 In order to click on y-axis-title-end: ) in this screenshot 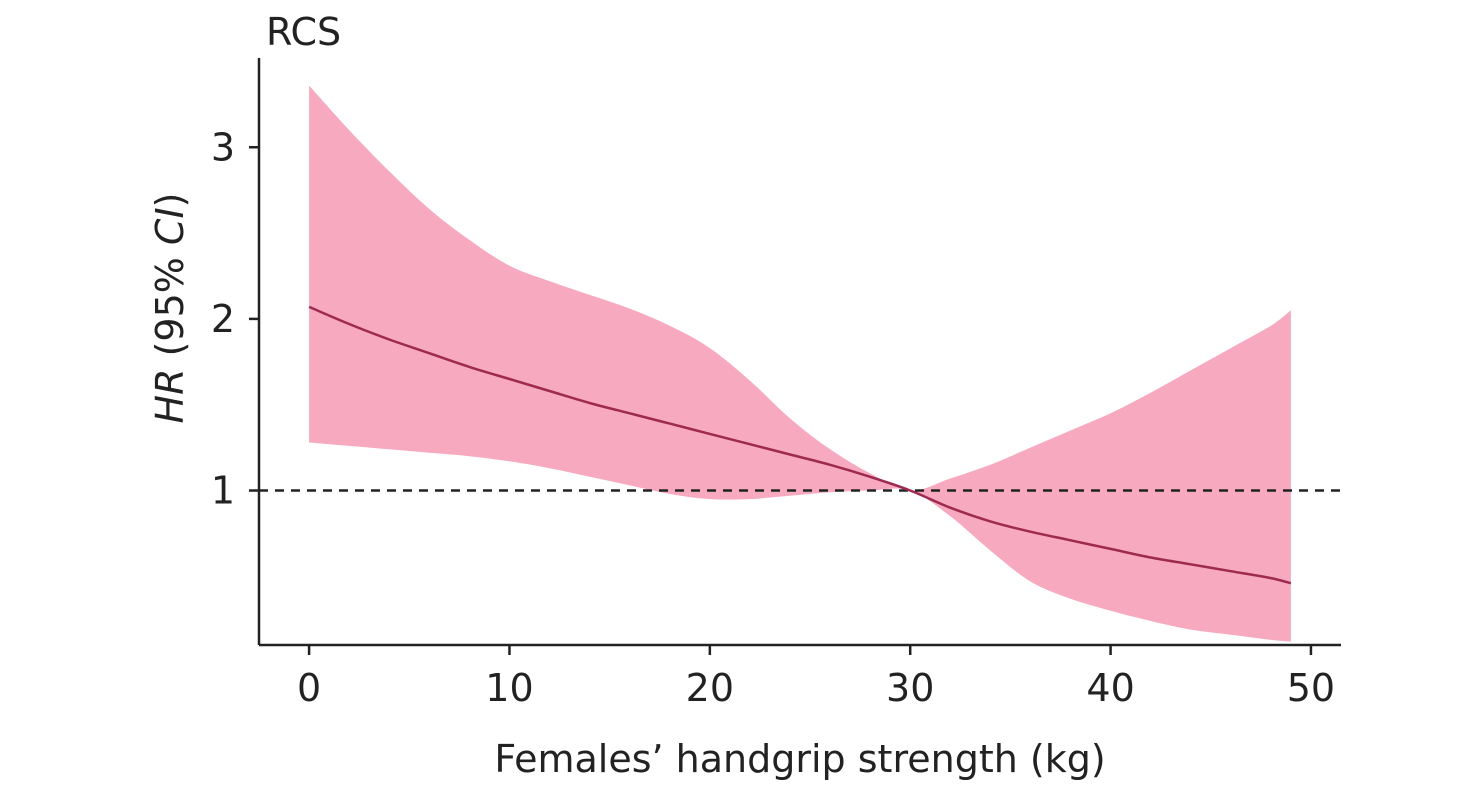, I will do `click(170, 199)`.